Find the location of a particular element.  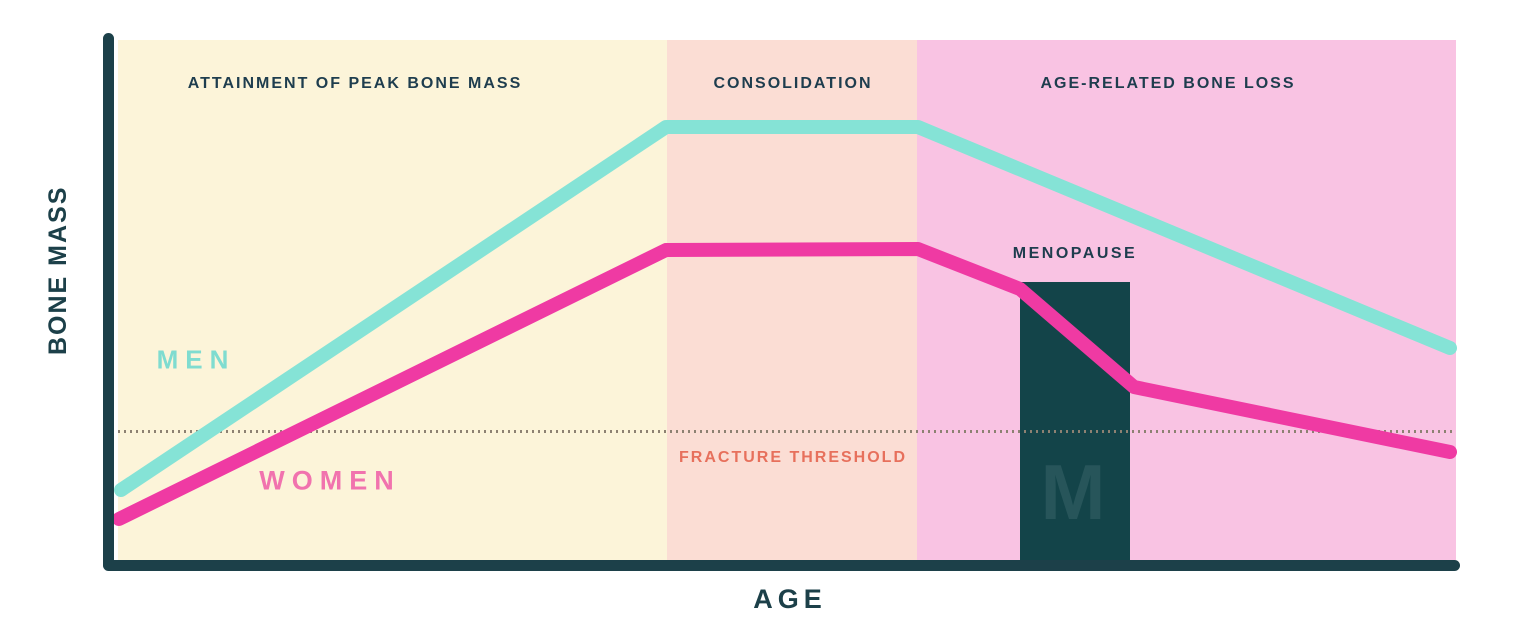

women-series-label: WOMEN is located at coordinates (330, 480).